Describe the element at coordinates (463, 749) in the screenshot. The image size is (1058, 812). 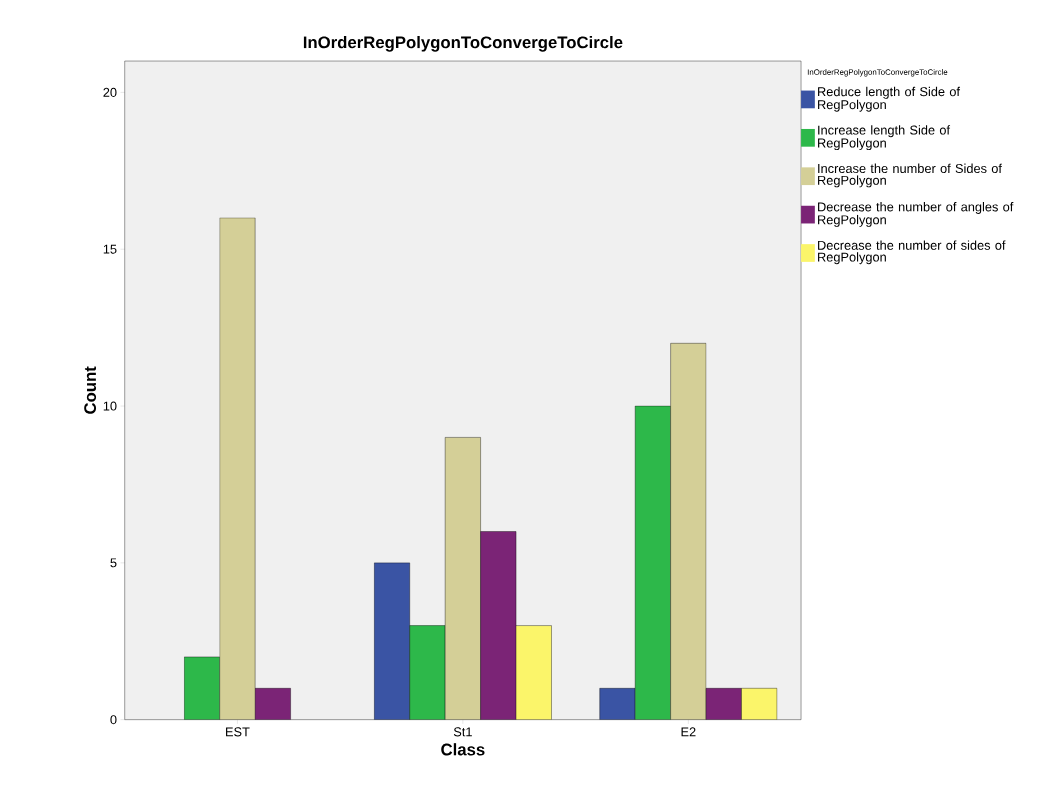
I see `x-axis-title: Class` at that location.